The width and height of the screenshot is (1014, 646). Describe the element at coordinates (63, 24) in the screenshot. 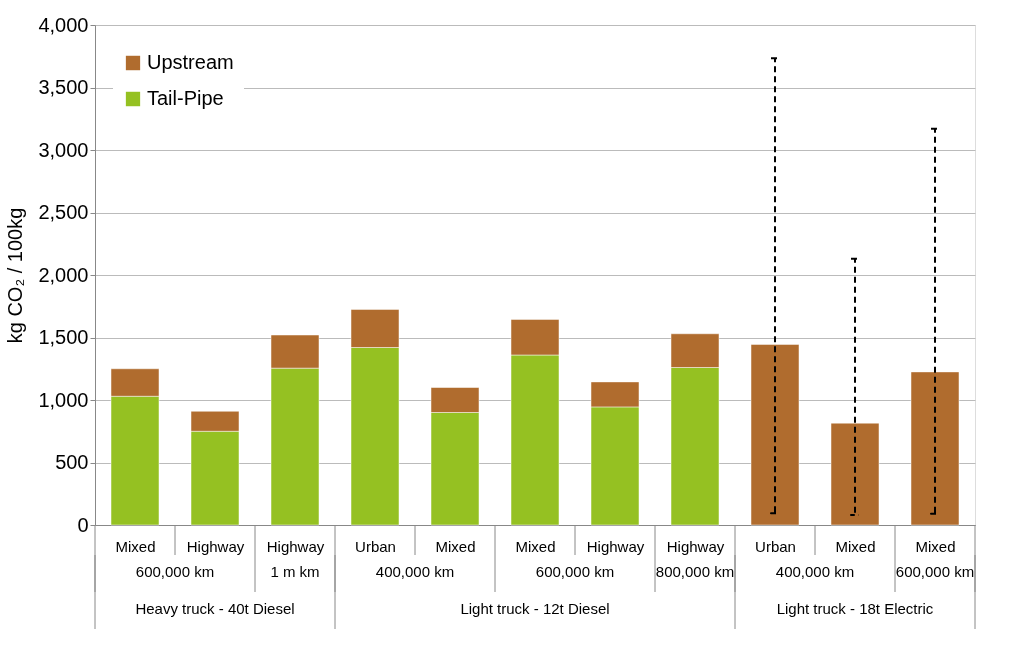

I see `y-tick-label: 4,000` at that location.